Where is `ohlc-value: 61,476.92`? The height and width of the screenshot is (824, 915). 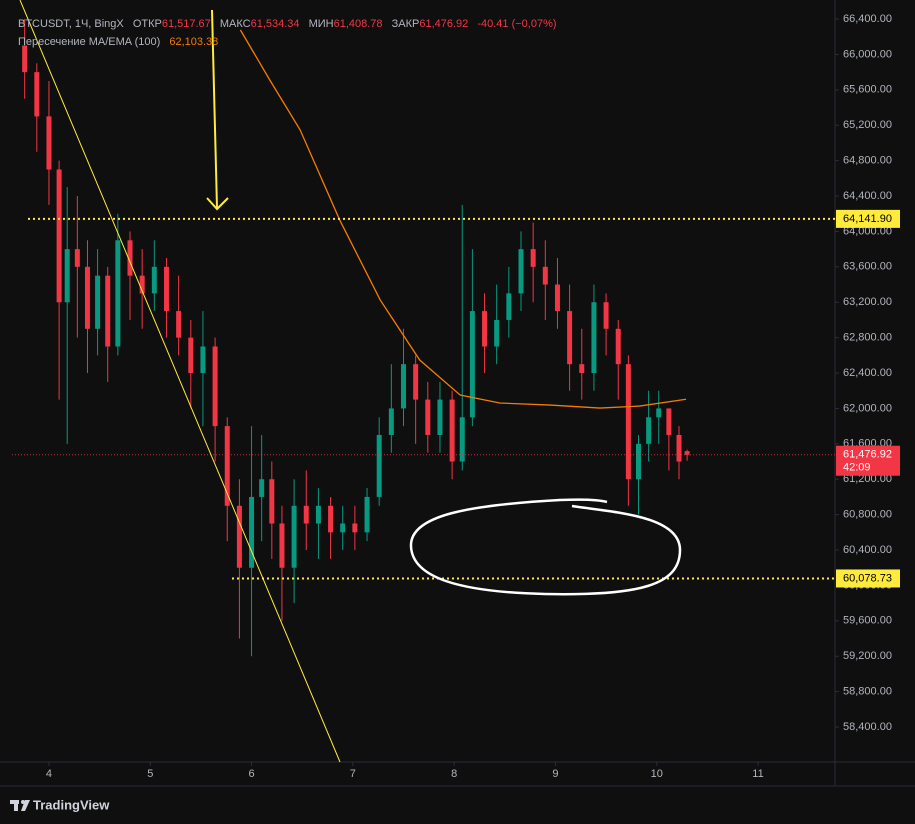
ohlc-value: 61,476.92 is located at coordinates (443, 24).